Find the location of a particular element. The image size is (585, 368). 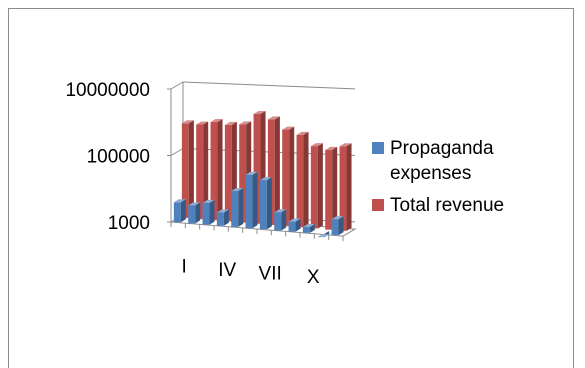

y-tick-label: 10000000 is located at coordinates (107, 90).